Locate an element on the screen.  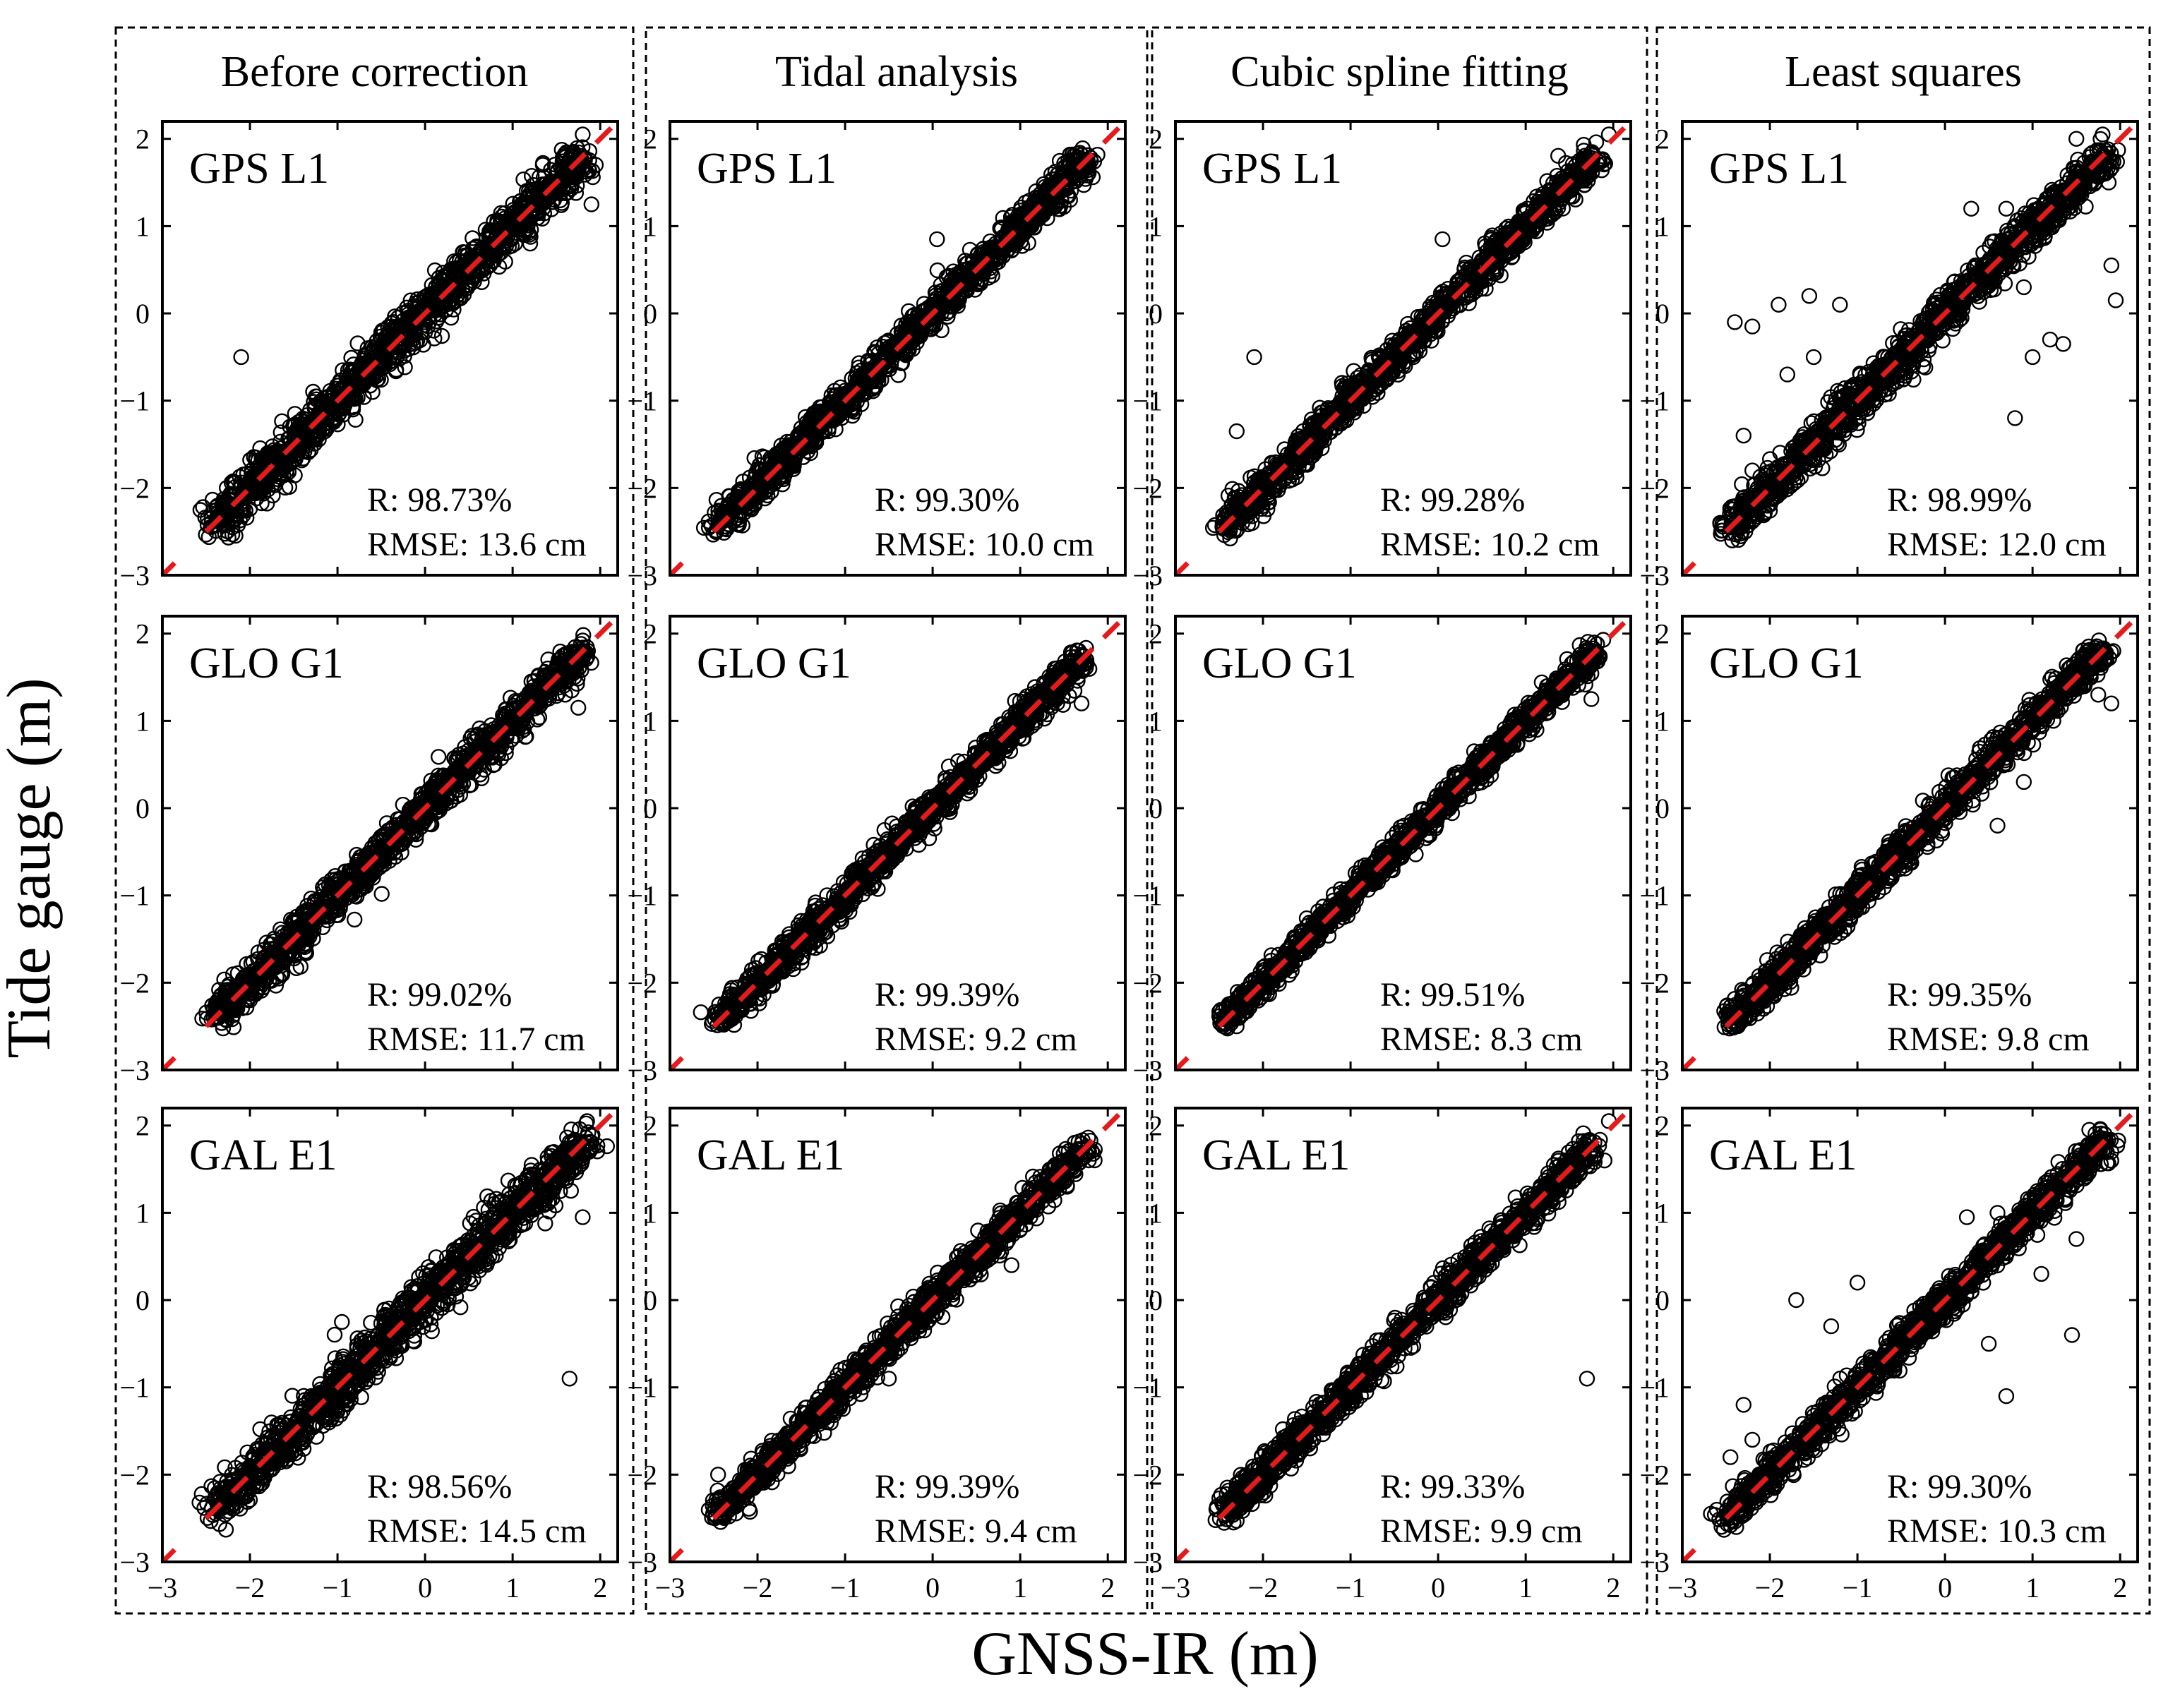
column-title: Least squares is located at coordinates (1903, 72).